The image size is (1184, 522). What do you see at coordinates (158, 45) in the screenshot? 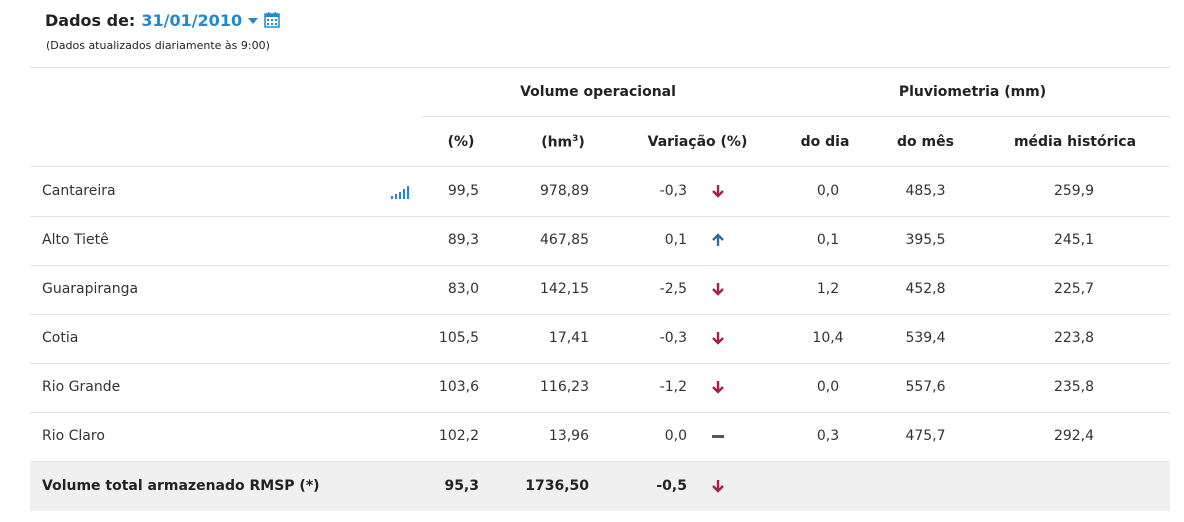
I see `update-note: (Dados atualizados diariamente às 9:00)` at bounding box center [158, 45].